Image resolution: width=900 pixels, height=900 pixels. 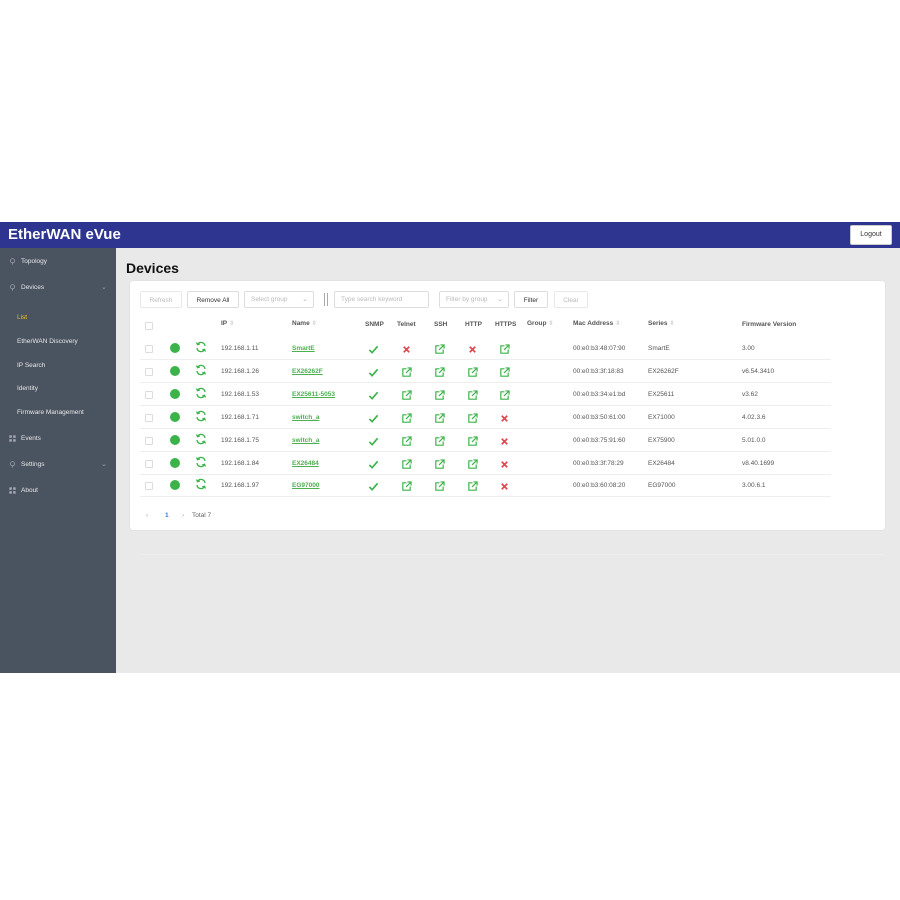 I want to click on cell-series: EX26484, so click(x=661, y=463).